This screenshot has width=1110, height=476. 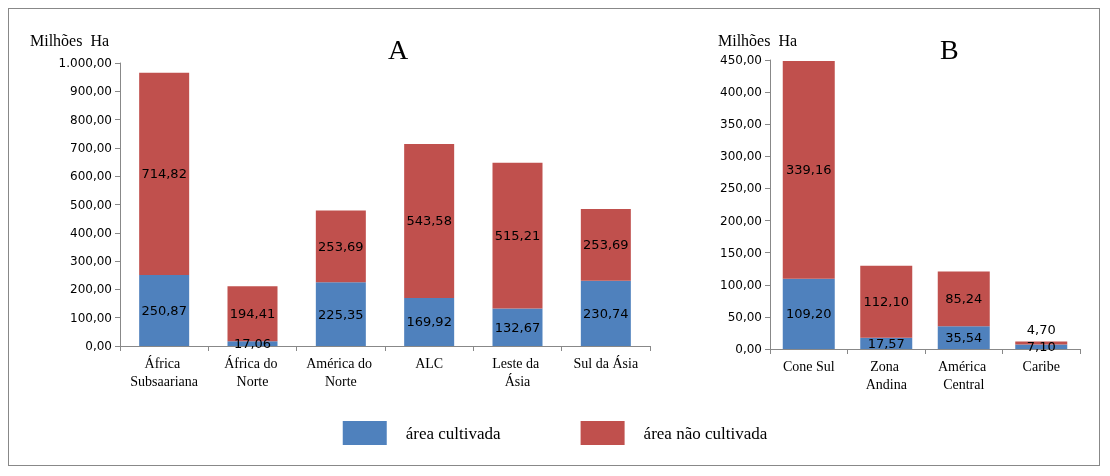 What do you see at coordinates (91, 204) in the screenshot?
I see `y-tick-label: 500,00` at bounding box center [91, 204].